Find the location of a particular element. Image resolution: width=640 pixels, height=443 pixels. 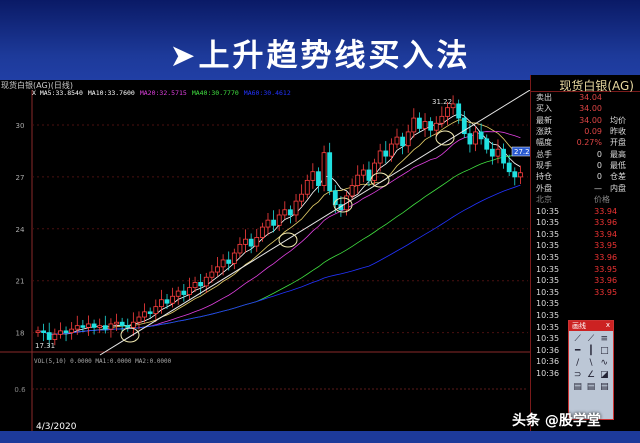

tick-header: 北京 价格 is located at coordinates (585, 200).